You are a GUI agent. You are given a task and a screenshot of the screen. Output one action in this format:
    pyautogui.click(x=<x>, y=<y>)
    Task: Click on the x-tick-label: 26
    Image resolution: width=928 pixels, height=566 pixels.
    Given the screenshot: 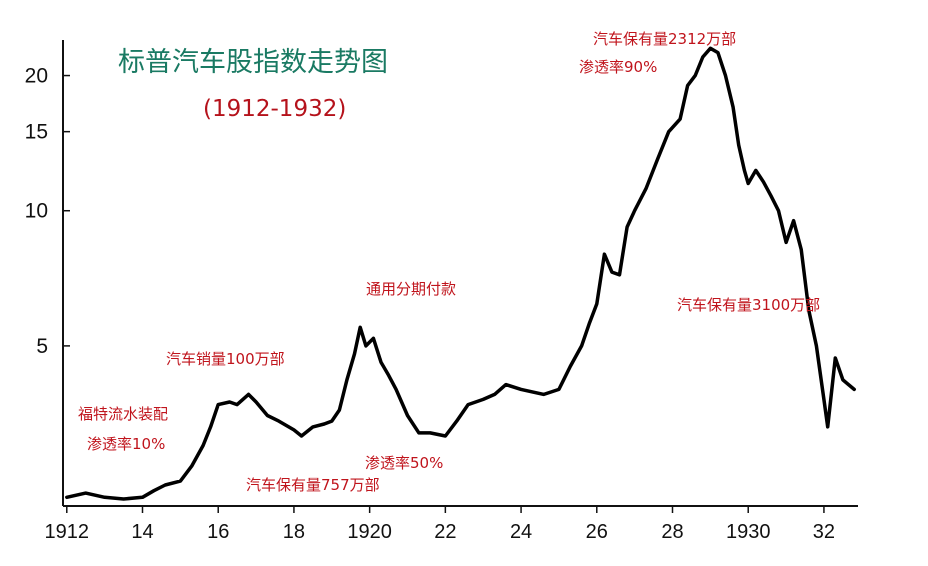 What is the action you would take?
    pyautogui.click(x=597, y=532)
    